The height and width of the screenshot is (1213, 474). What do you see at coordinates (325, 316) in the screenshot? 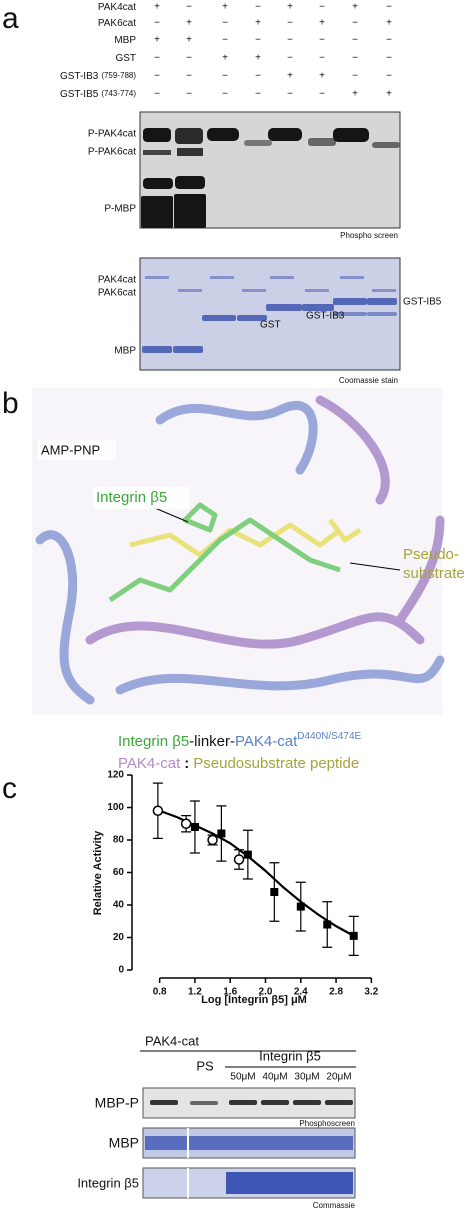
I see `band-label: GST-IB3` at bounding box center [325, 316].